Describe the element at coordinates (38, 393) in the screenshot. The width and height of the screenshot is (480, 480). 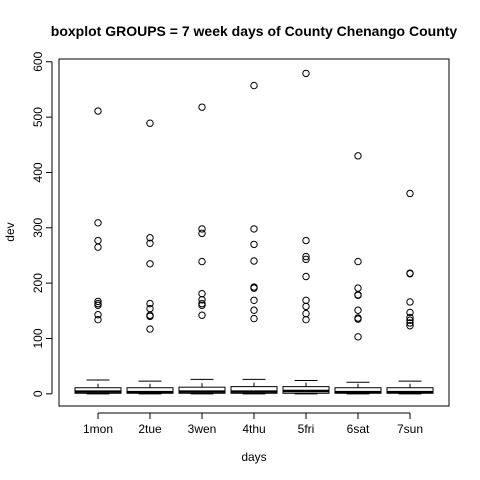
I see `y-tick-label: 0` at that location.